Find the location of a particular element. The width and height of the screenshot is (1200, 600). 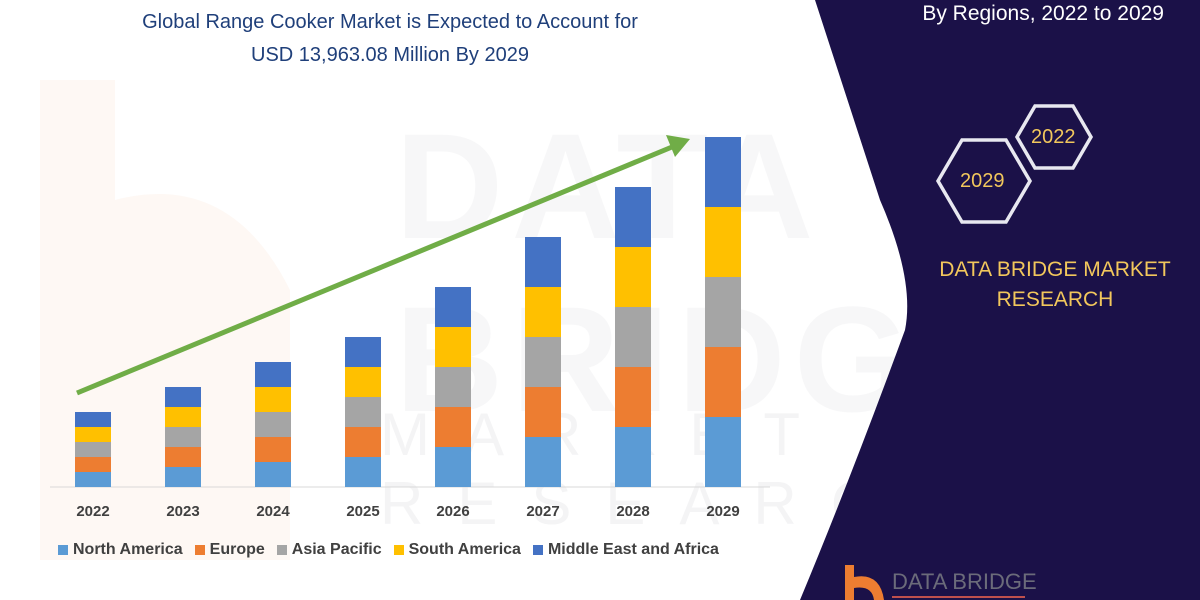

legend-label: Middle East and Africa is located at coordinates (633, 549).